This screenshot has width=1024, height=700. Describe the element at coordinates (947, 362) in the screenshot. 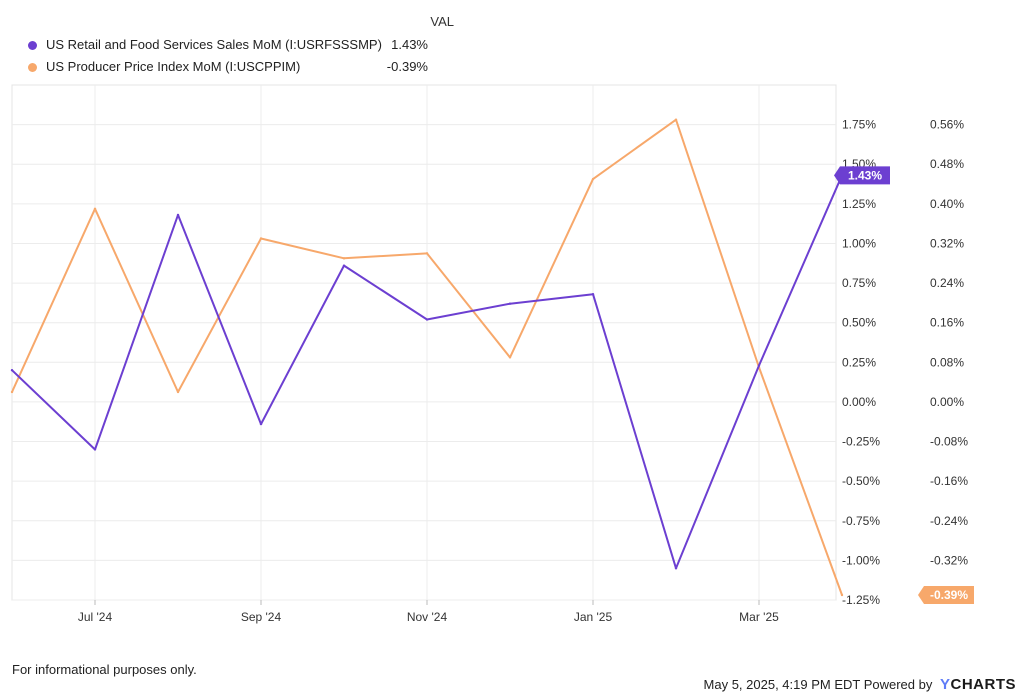

I see `right-axis-tick-label: 0.08%` at that location.